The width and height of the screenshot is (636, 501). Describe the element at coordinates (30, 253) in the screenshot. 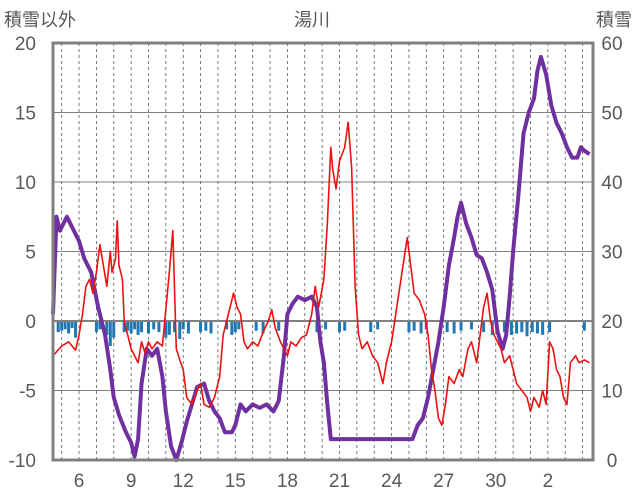

I see `left-tick-label: 5` at that location.